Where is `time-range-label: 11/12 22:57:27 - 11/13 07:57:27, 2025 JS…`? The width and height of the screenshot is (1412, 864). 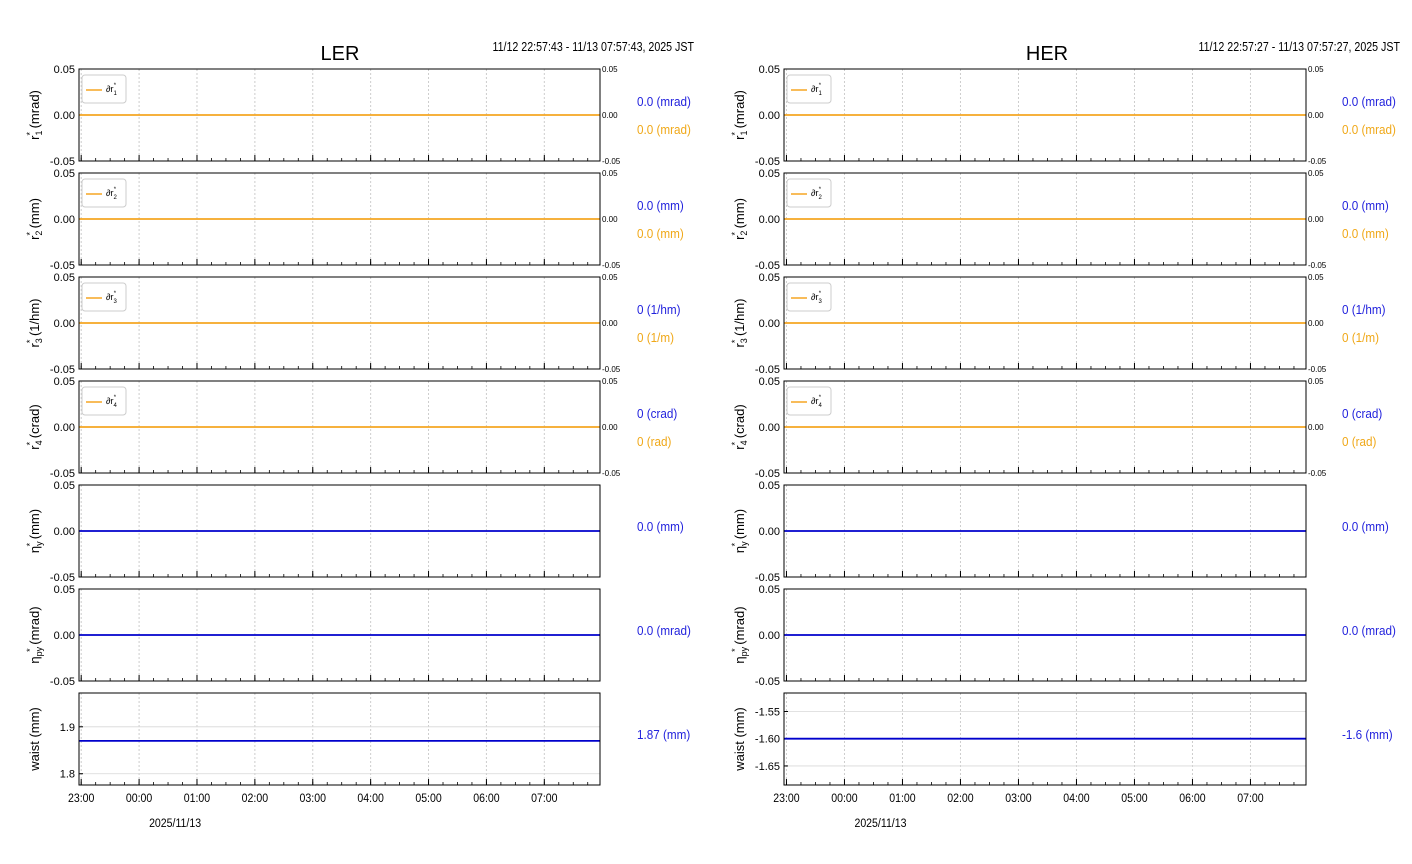
time-range-label: 11/12 22:57:27 - 11/13 07:57:27, 2025 JS… is located at coordinates (1299, 46).